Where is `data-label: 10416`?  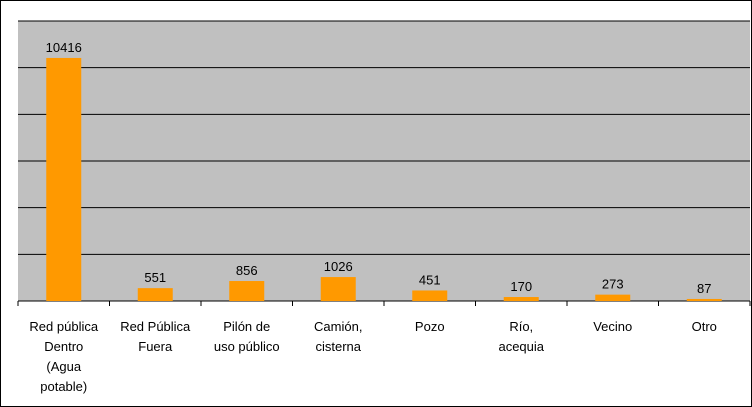 data-label: 10416 is located at coordinates (64, 47).